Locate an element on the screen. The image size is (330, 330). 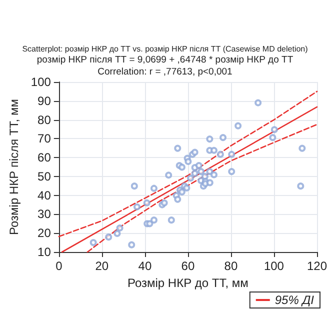
y-tick-label: 100 is located at coordinates (41, 82).